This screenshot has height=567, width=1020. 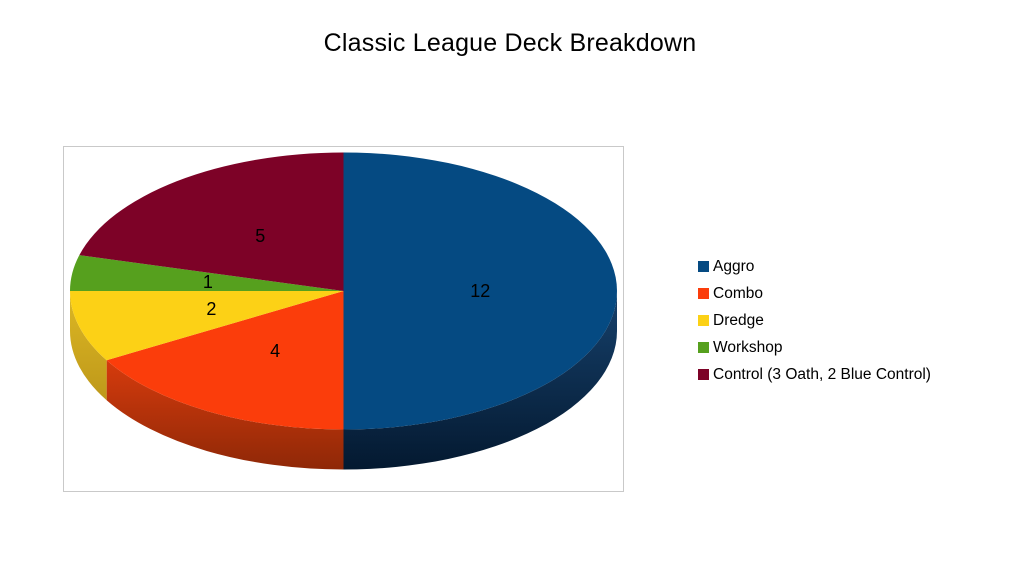 What do you see at coordinates (814, 293) in the screenshot?
I see `legend-item-combo: Combo` at bounding box center [814, 293].